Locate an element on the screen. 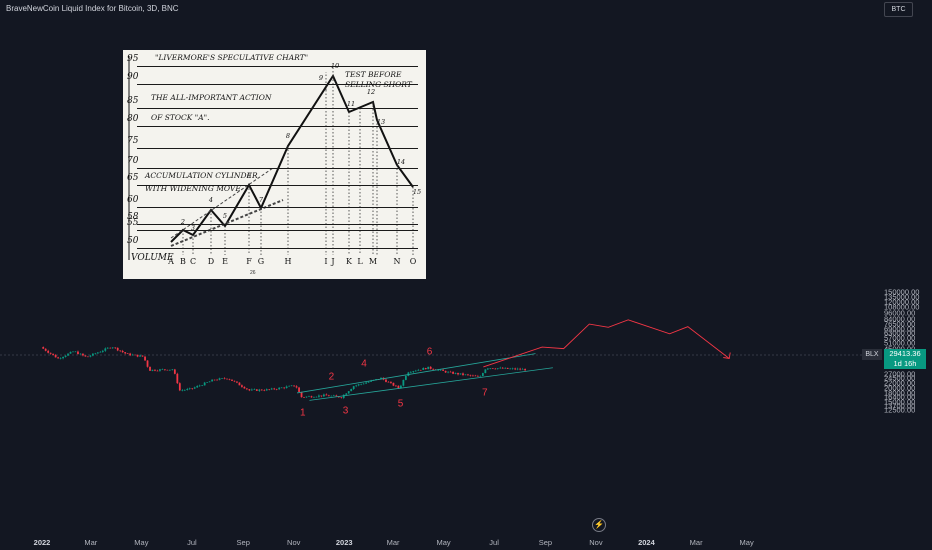 The width and height of the screenshot is (932, 550). inset-point-label: 7 is located at coordinates (261, 200).